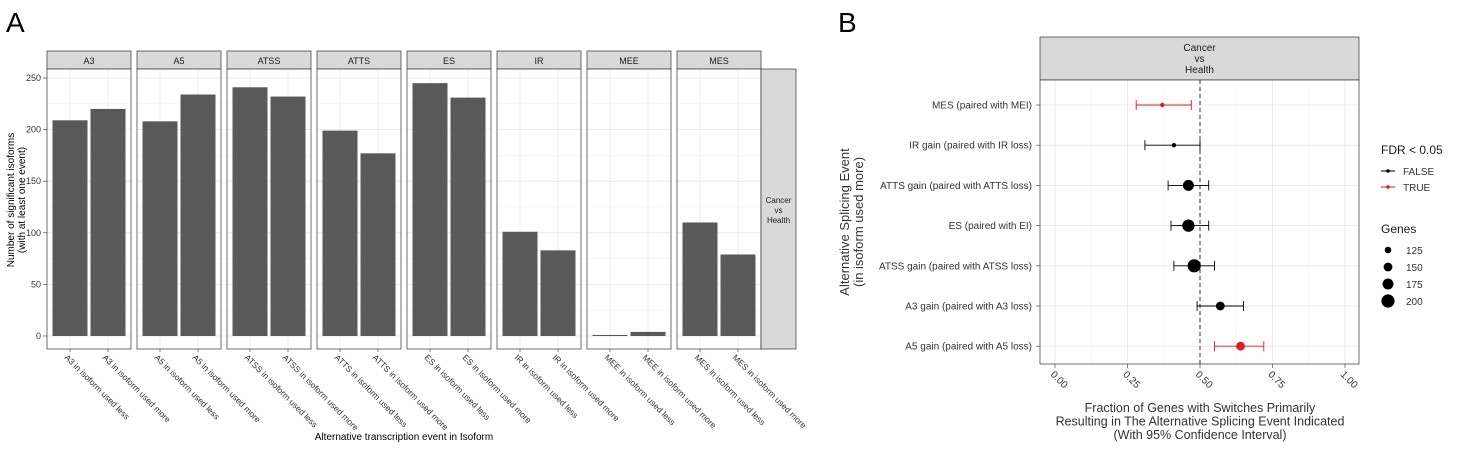 The image size is (1460, 459). Describe the element at coordinates (15, 22) in the screenshot. I see `panel-label-a: A` at that location.